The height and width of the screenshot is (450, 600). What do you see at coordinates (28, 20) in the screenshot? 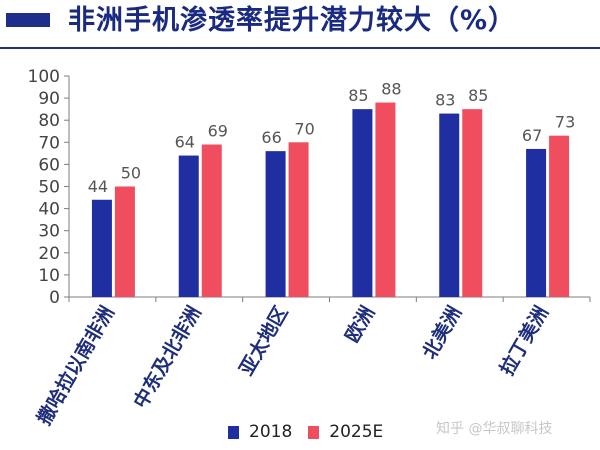
I see `title-accent-bar` at bounding box center [28, 20].